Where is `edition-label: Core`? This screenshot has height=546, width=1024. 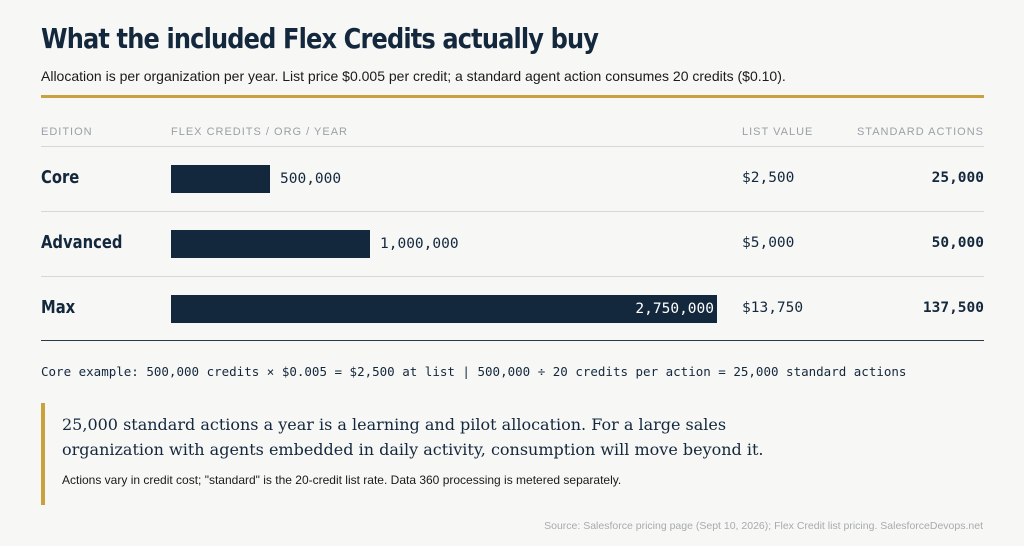
edition-label: Core is located at coordinates (60, 177).